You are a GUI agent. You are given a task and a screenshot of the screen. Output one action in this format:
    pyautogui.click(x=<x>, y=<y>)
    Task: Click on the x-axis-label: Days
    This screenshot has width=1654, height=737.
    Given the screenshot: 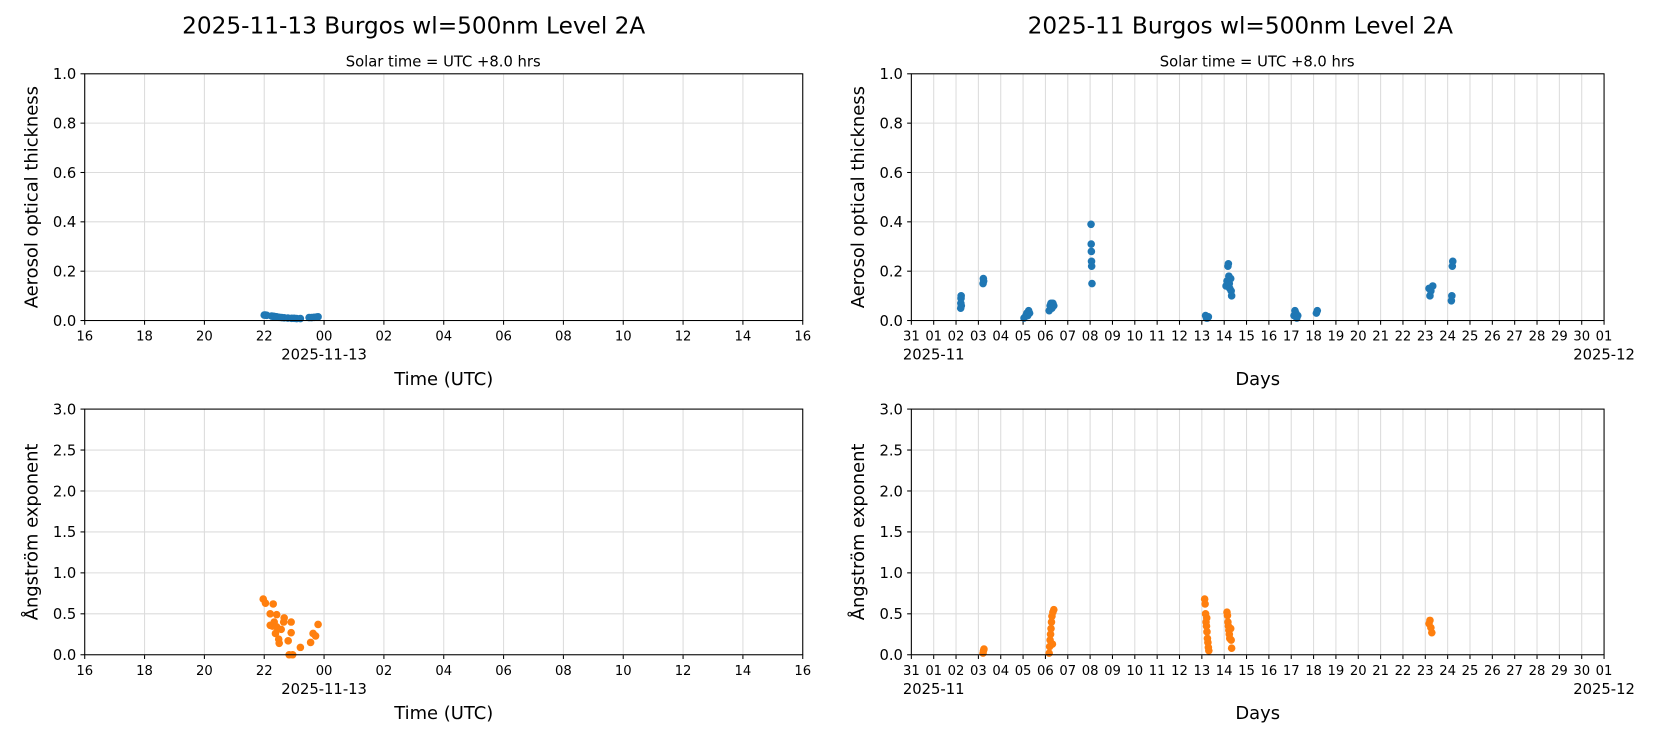 What is the action you would take?
    pyautogui.click(x=1257, y=713)
    